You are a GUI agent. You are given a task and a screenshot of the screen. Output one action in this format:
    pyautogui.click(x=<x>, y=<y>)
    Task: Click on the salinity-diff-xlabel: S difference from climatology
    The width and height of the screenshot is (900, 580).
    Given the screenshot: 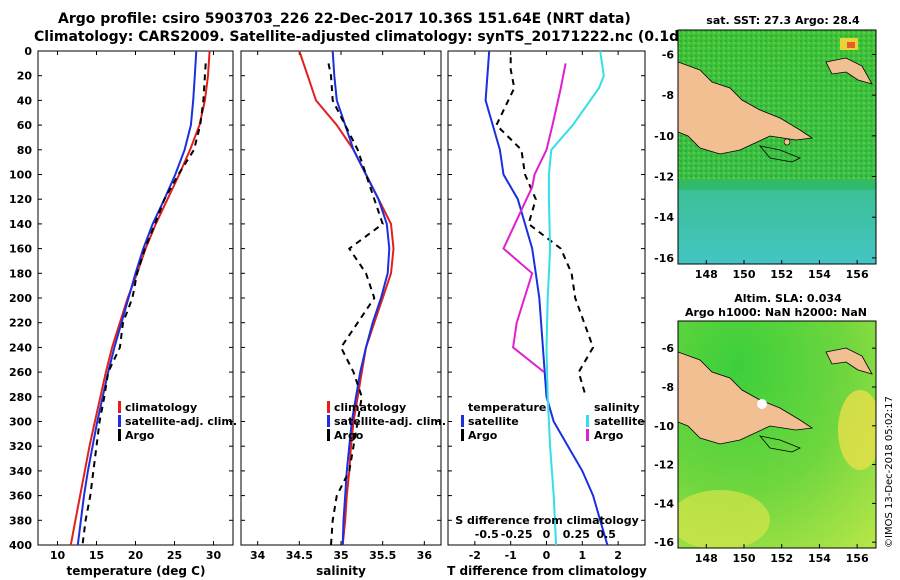 What is the action you would take?
    pyautogui.click(x=547, y=520)
    